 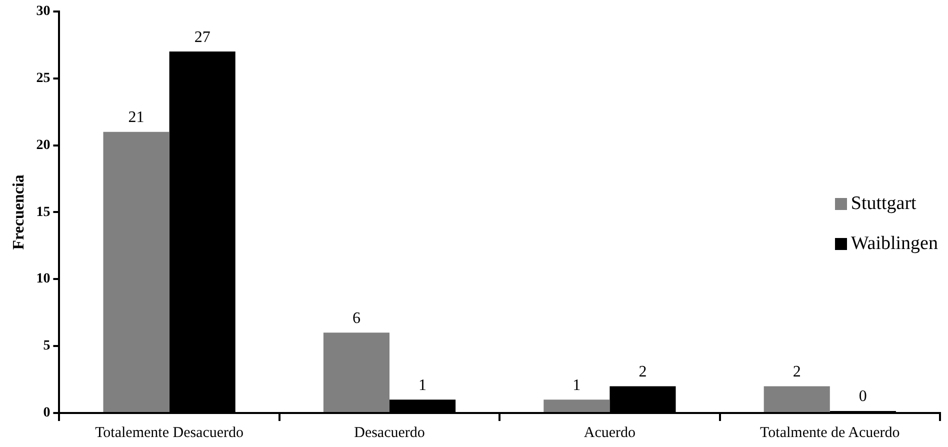 What do you see at coordinates (43, 145) in the screenshot?
I see `y-tick-label: 20` at bounding box center [43, 145].